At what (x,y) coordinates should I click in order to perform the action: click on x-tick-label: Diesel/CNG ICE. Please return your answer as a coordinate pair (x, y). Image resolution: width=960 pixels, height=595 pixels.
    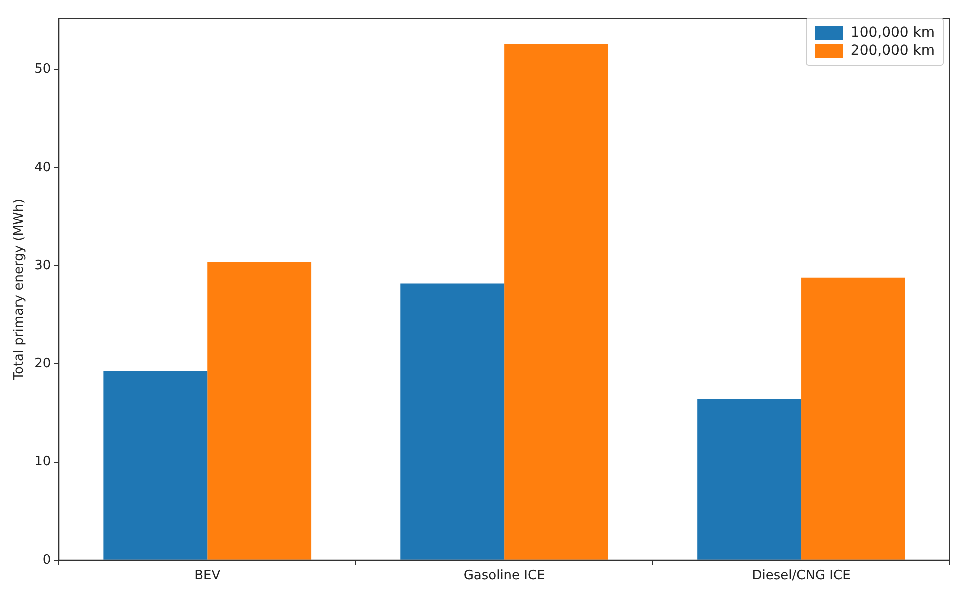
    Looking at the image, I should click on (801, 576).